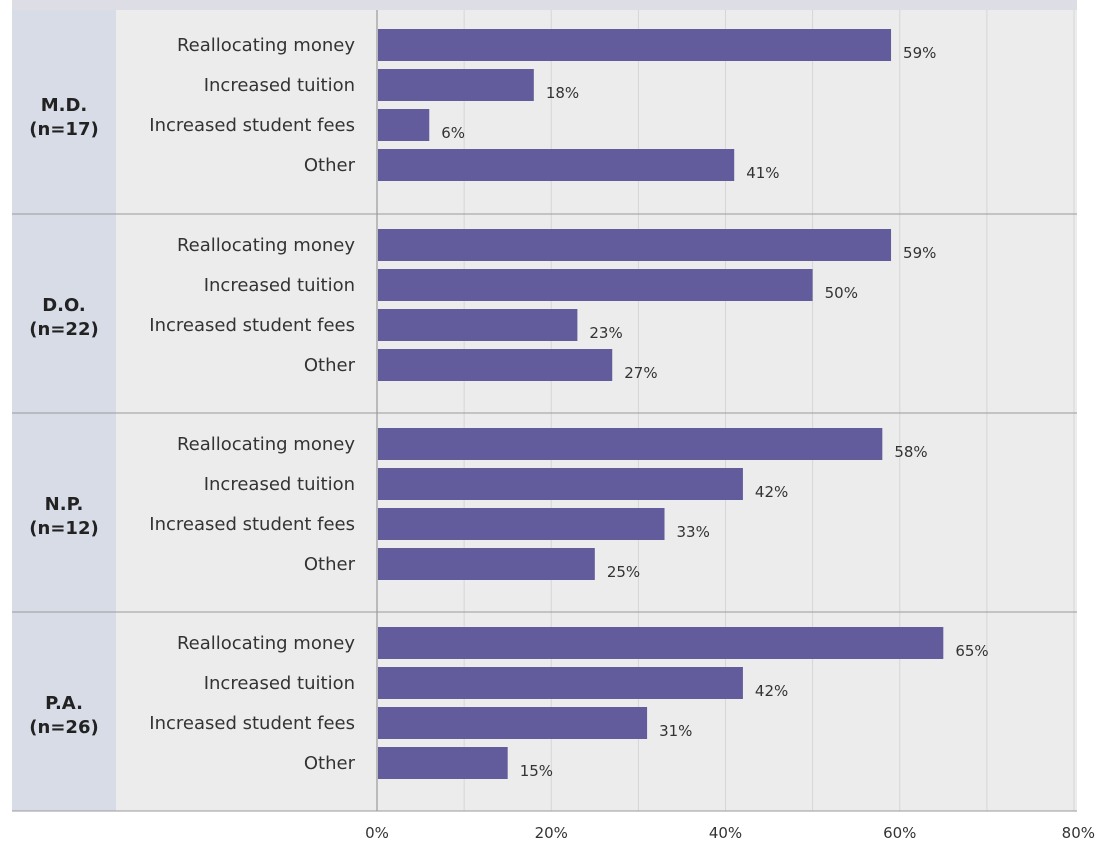 The height and width of the screenshot is (852, 1097). I want to click on x-tick-label: 0%, so click(377, 833).